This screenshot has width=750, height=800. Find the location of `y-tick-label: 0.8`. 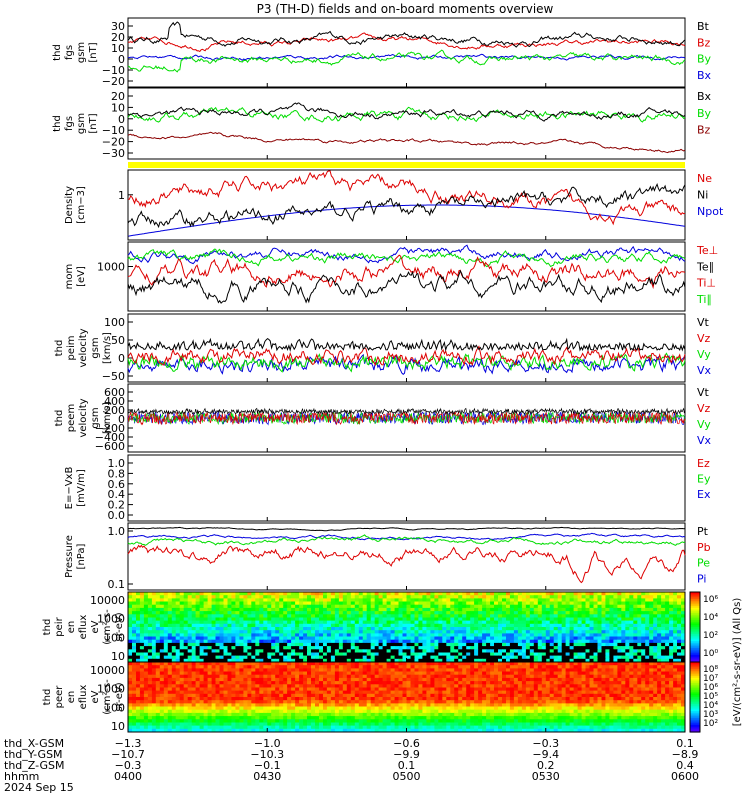

y-tick-label: 0.8 is located at coordinates (117, 473).